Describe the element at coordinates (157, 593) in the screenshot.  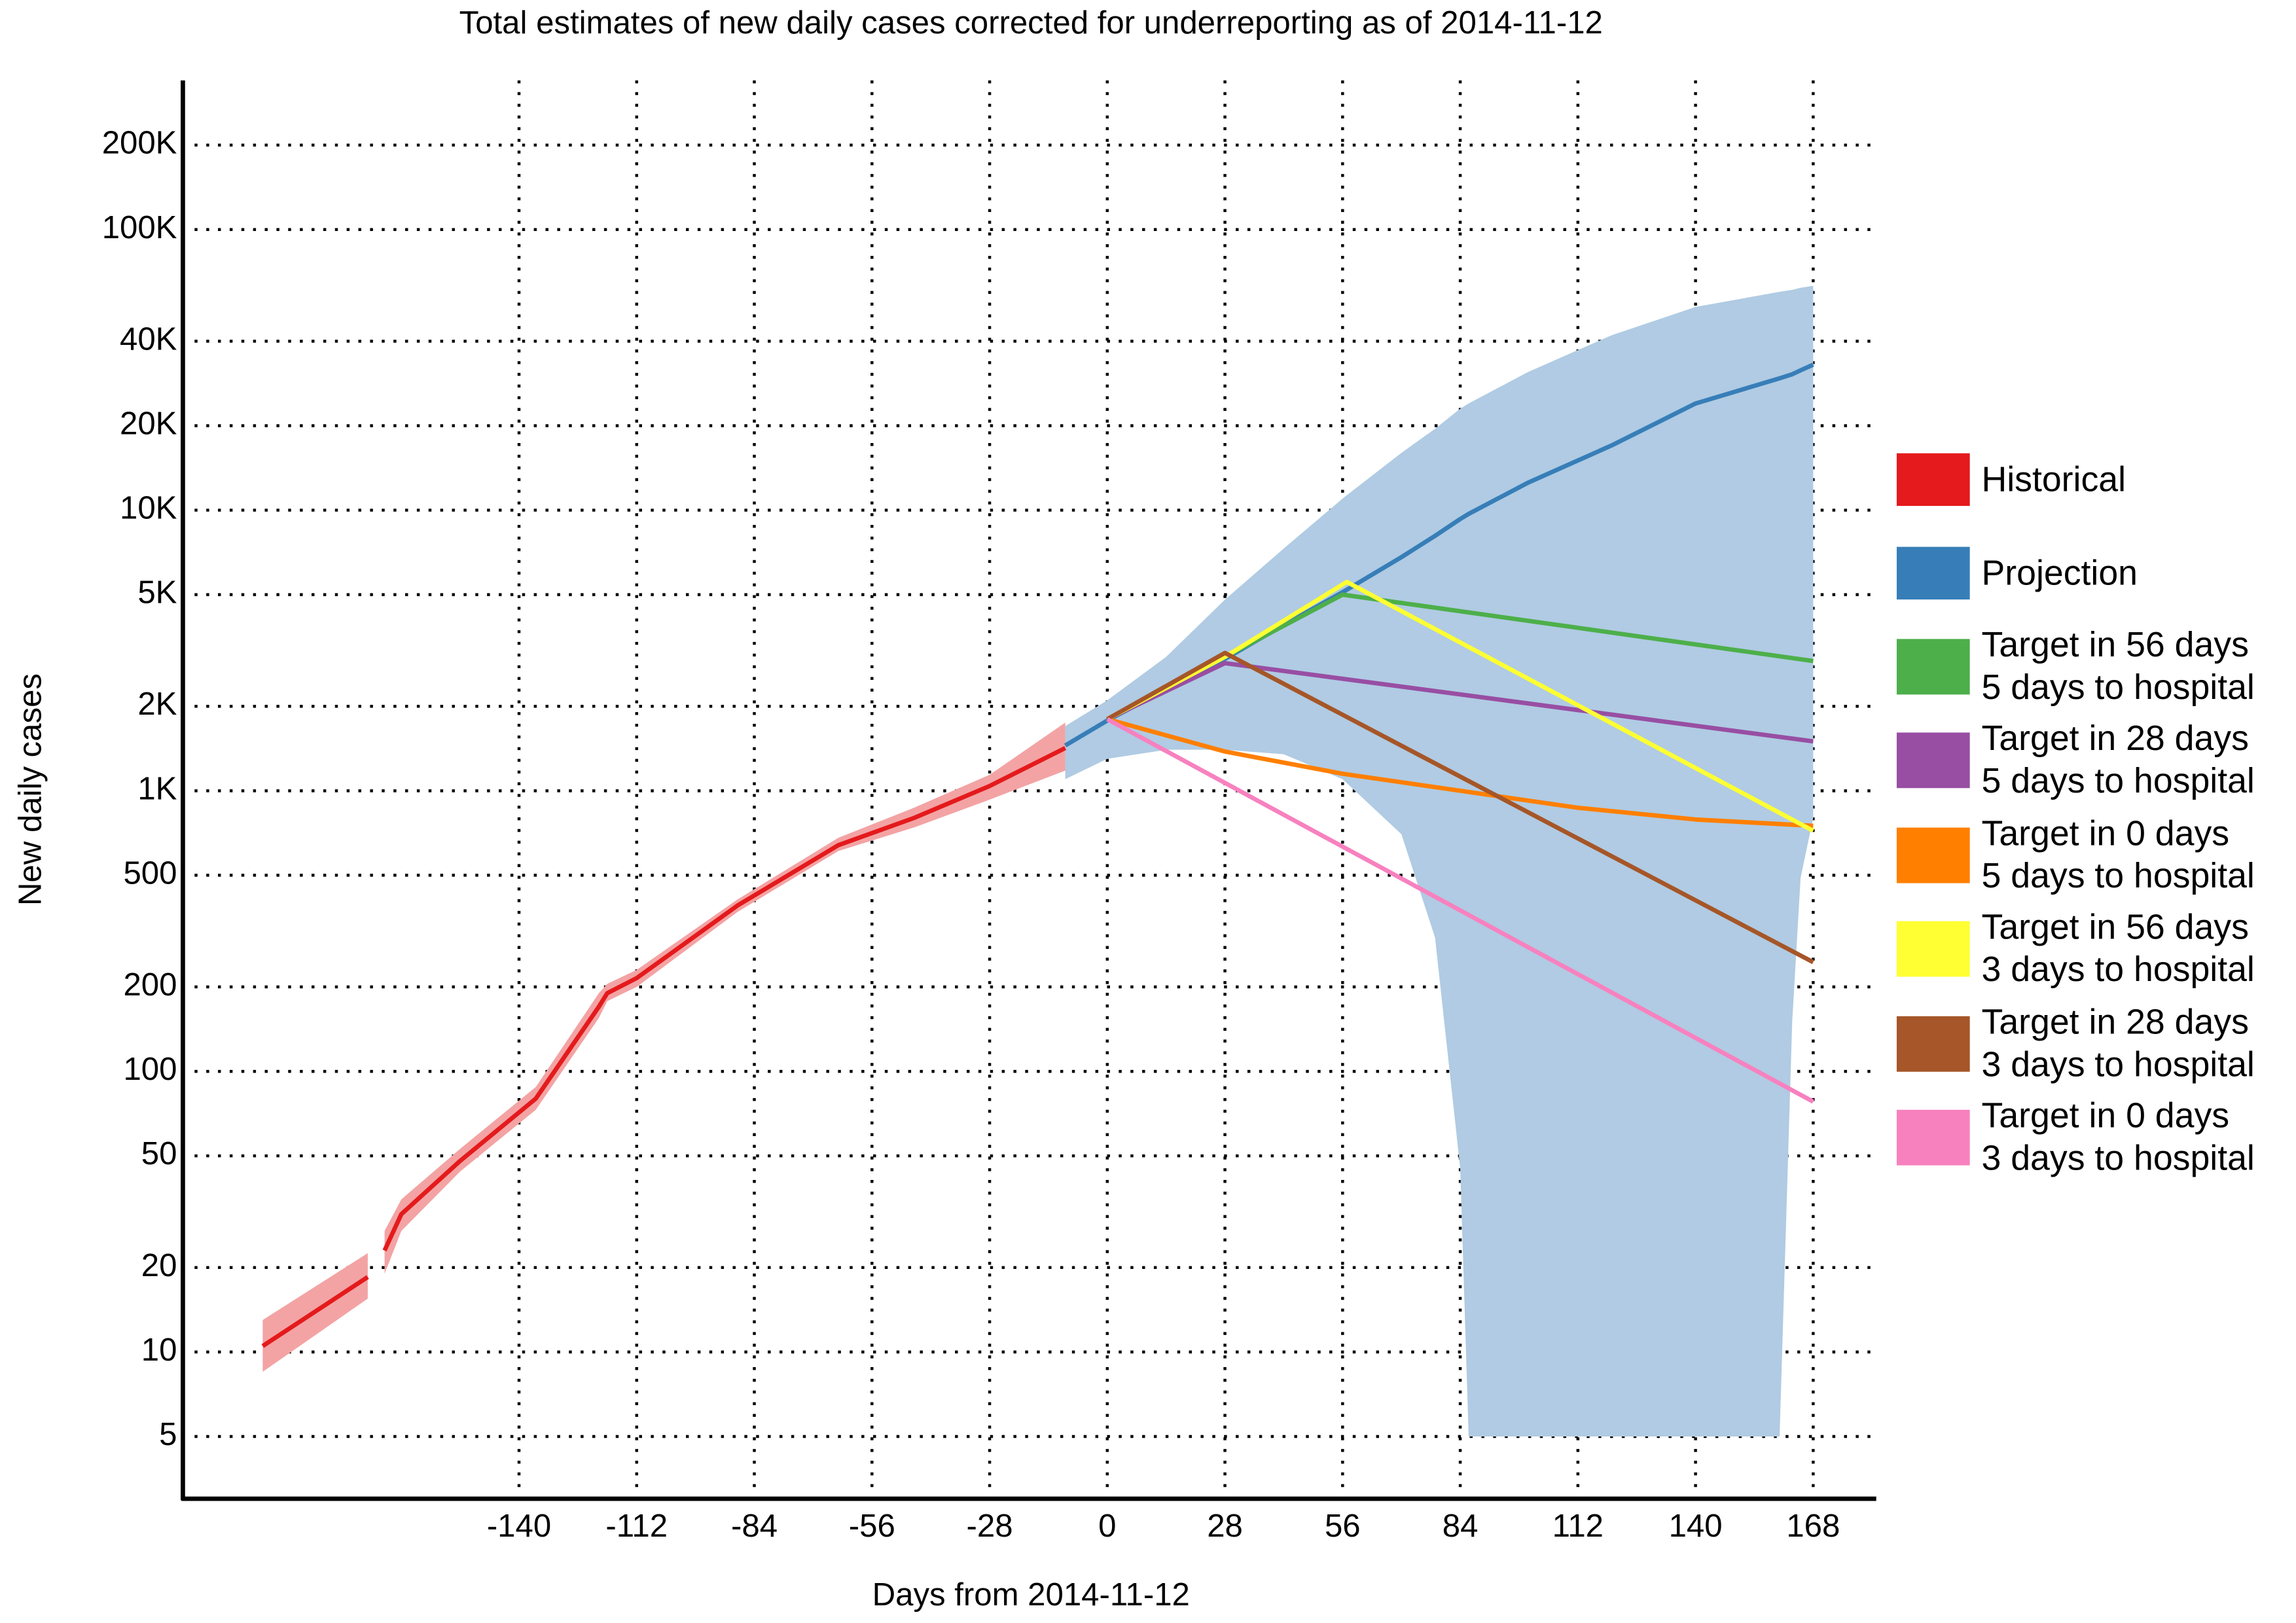
I see `y-tick-label: 5K` at that location.